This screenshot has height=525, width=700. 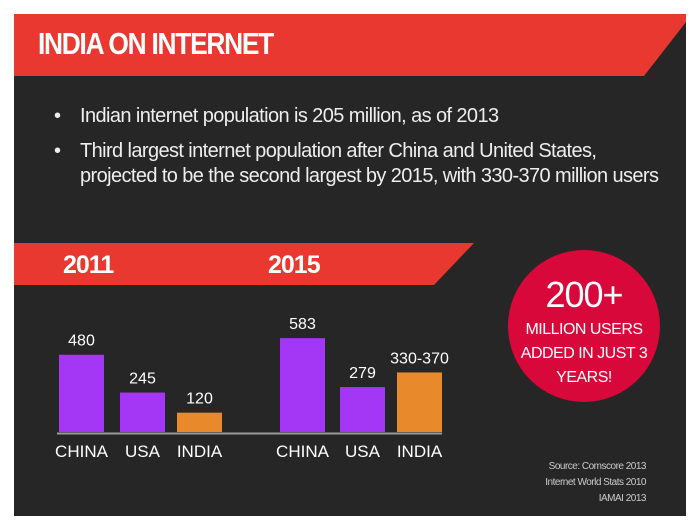 I want to click on title-band, so click(x=350, y=45).